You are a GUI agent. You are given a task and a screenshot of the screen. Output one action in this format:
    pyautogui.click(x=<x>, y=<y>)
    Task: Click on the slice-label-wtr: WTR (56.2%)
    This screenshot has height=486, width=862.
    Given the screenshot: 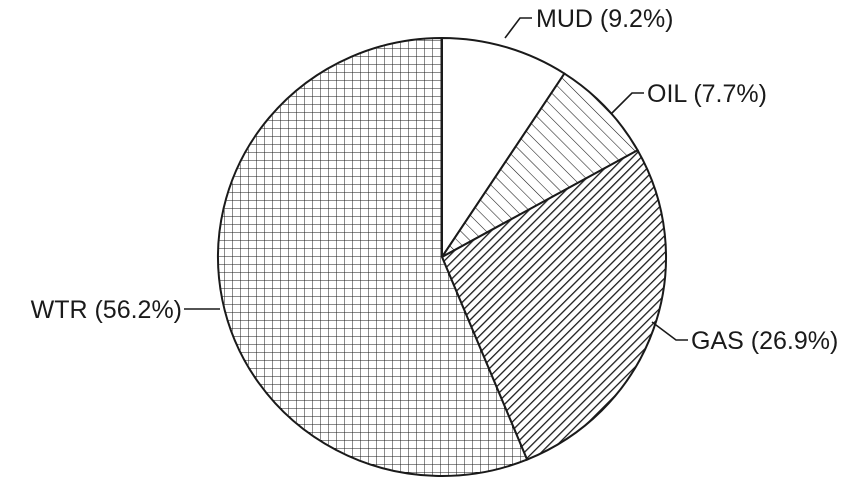 What is the action you would take?
    pyautogui.click(x=106, y=310)
    